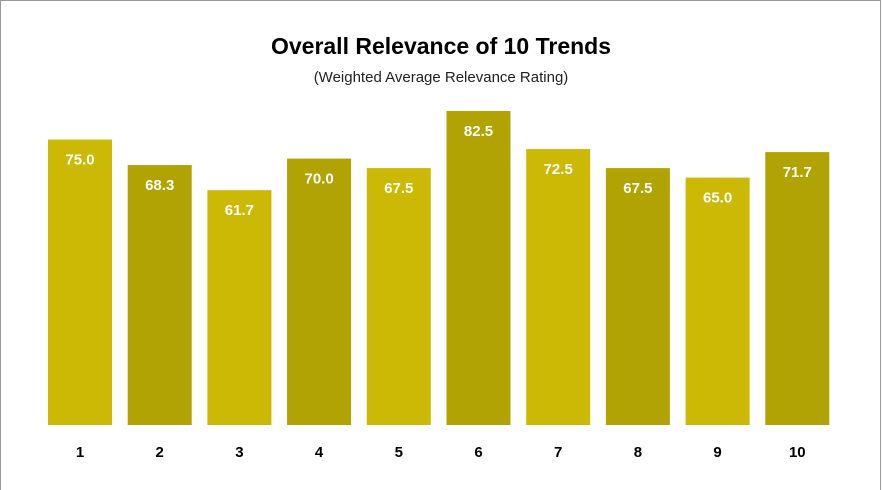 This screenshot has width=882, height=490. Describe the element at coordinates (717, 452) in the screenshot. I see `x-tick-label: 9` at that location.